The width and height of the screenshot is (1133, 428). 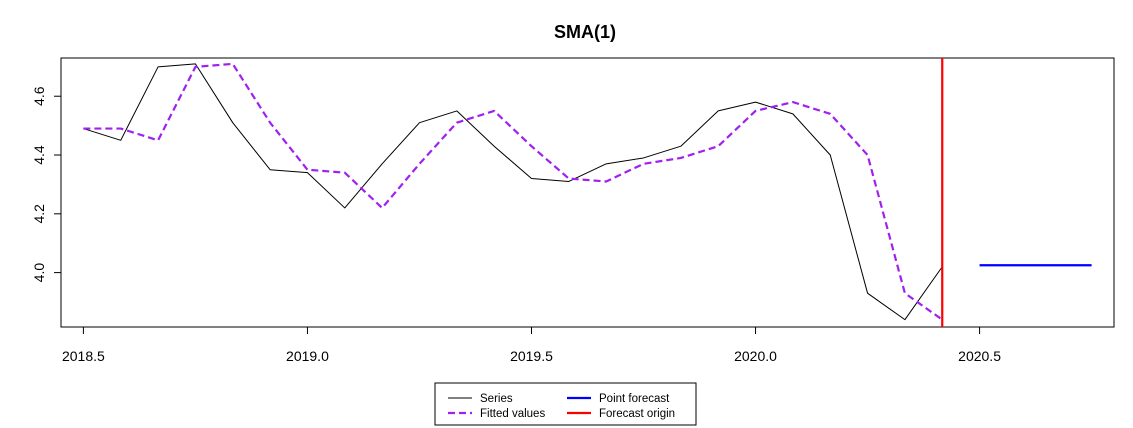 What do you see at coordinates (512, 414) in the screenshot?
I see `legend-label-fitted: Fitted values` at bounding box center [512, 414].